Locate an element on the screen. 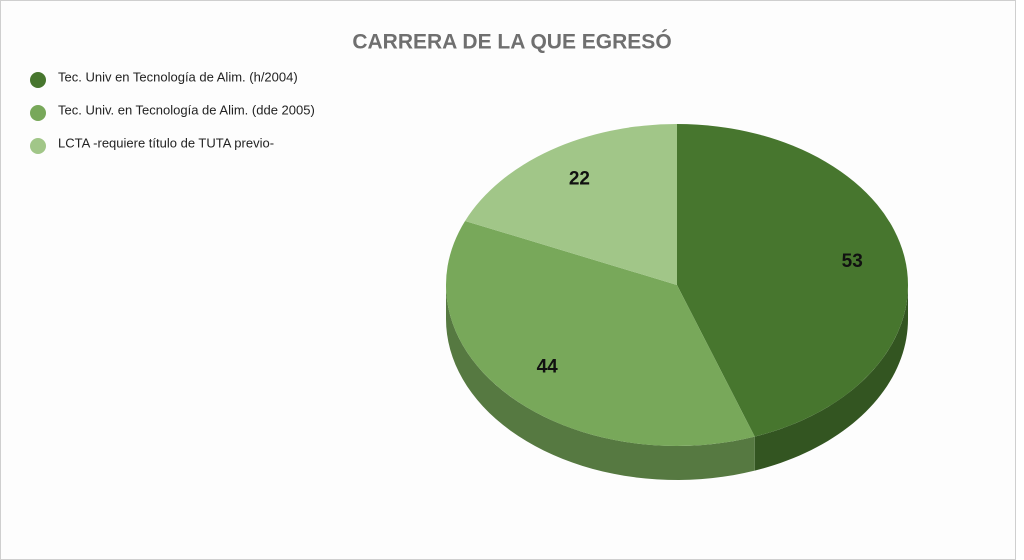 The image size is (1024, 560). data-label: 22 is located at coordinates (579, 178).